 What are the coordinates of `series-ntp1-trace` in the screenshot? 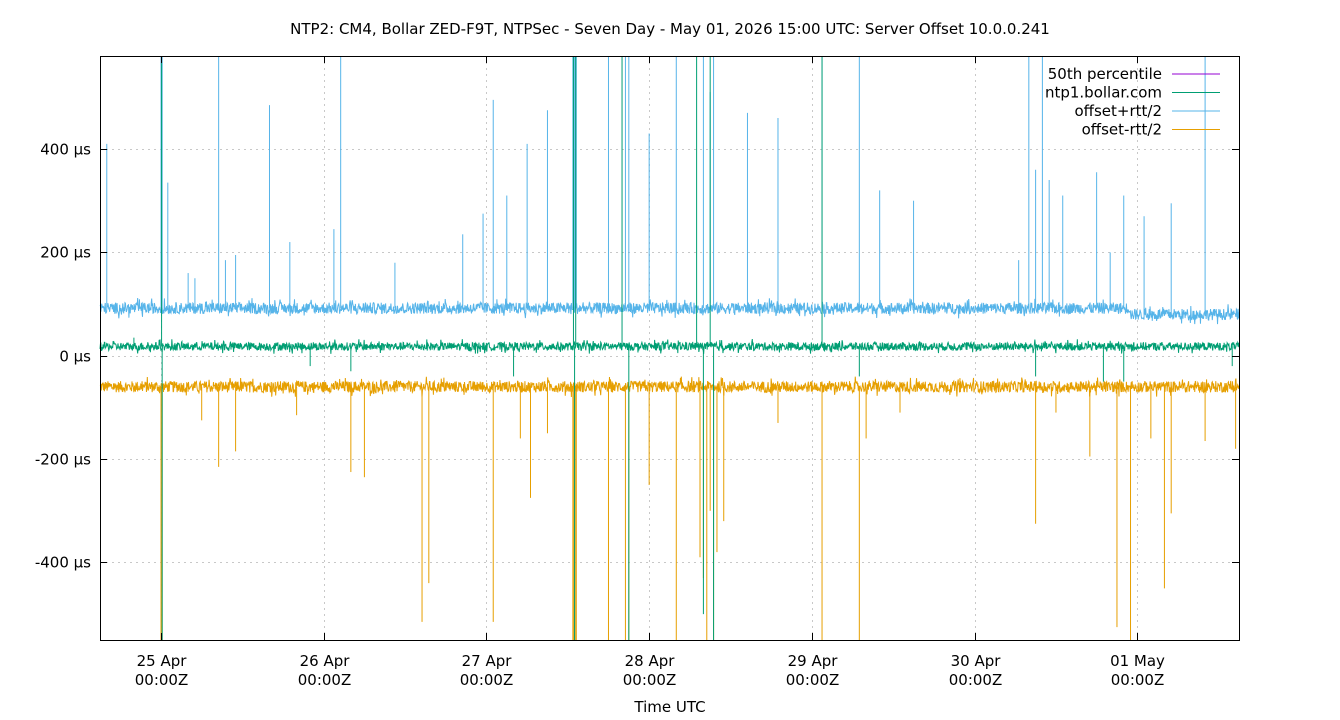 It's located at (669, 346).